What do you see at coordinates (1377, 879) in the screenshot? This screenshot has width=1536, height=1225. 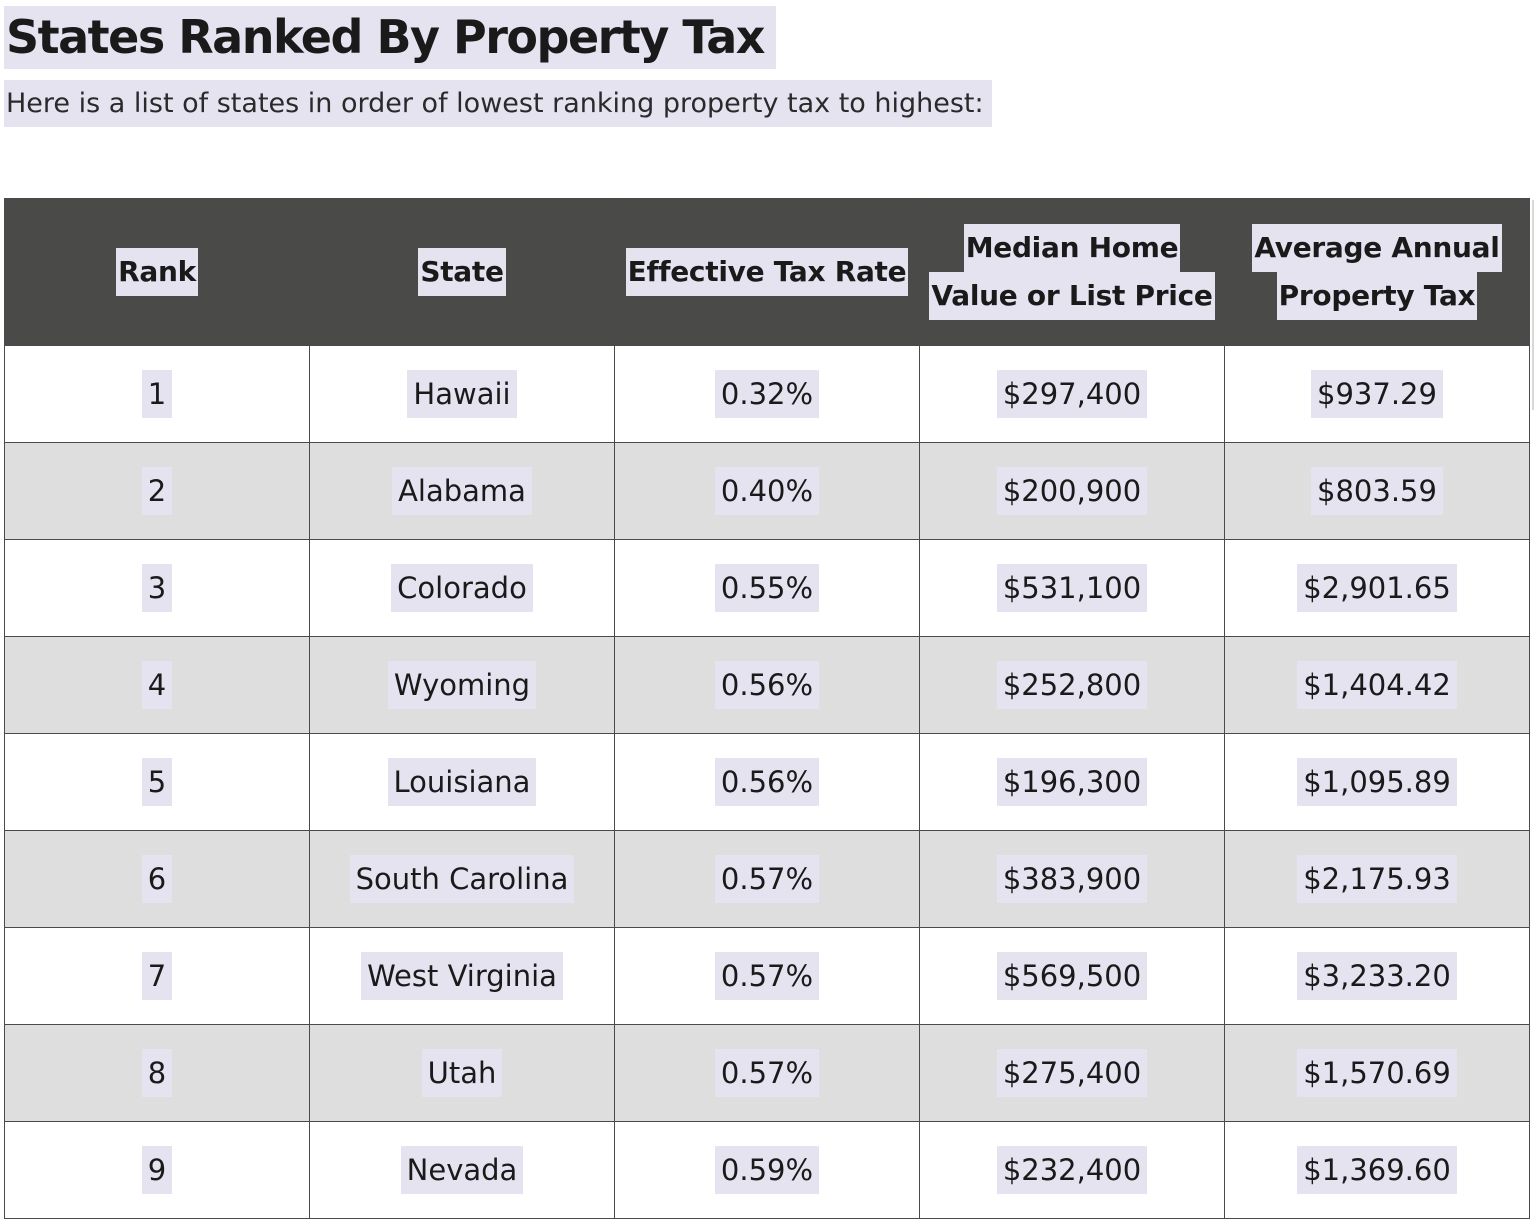 I see `annual-tax-cell: $2,175.93` at bounding box center [1377, 879].